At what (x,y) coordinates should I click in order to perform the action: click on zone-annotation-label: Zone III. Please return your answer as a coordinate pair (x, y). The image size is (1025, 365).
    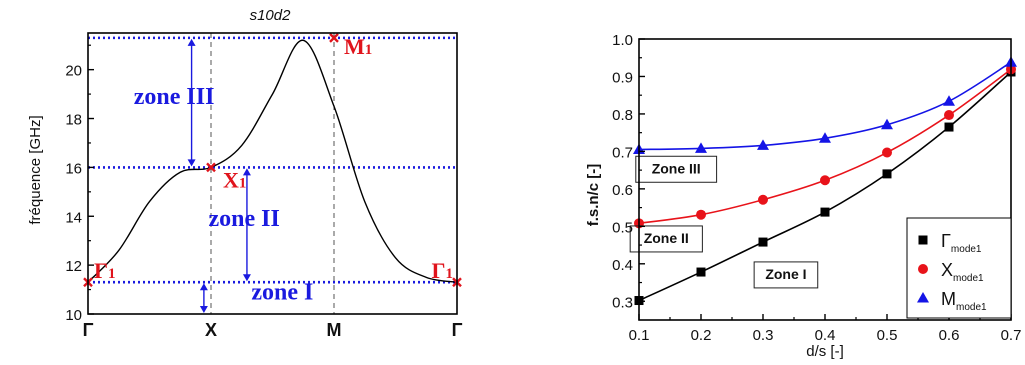
    Looking at the image, I should click on (676, 168).